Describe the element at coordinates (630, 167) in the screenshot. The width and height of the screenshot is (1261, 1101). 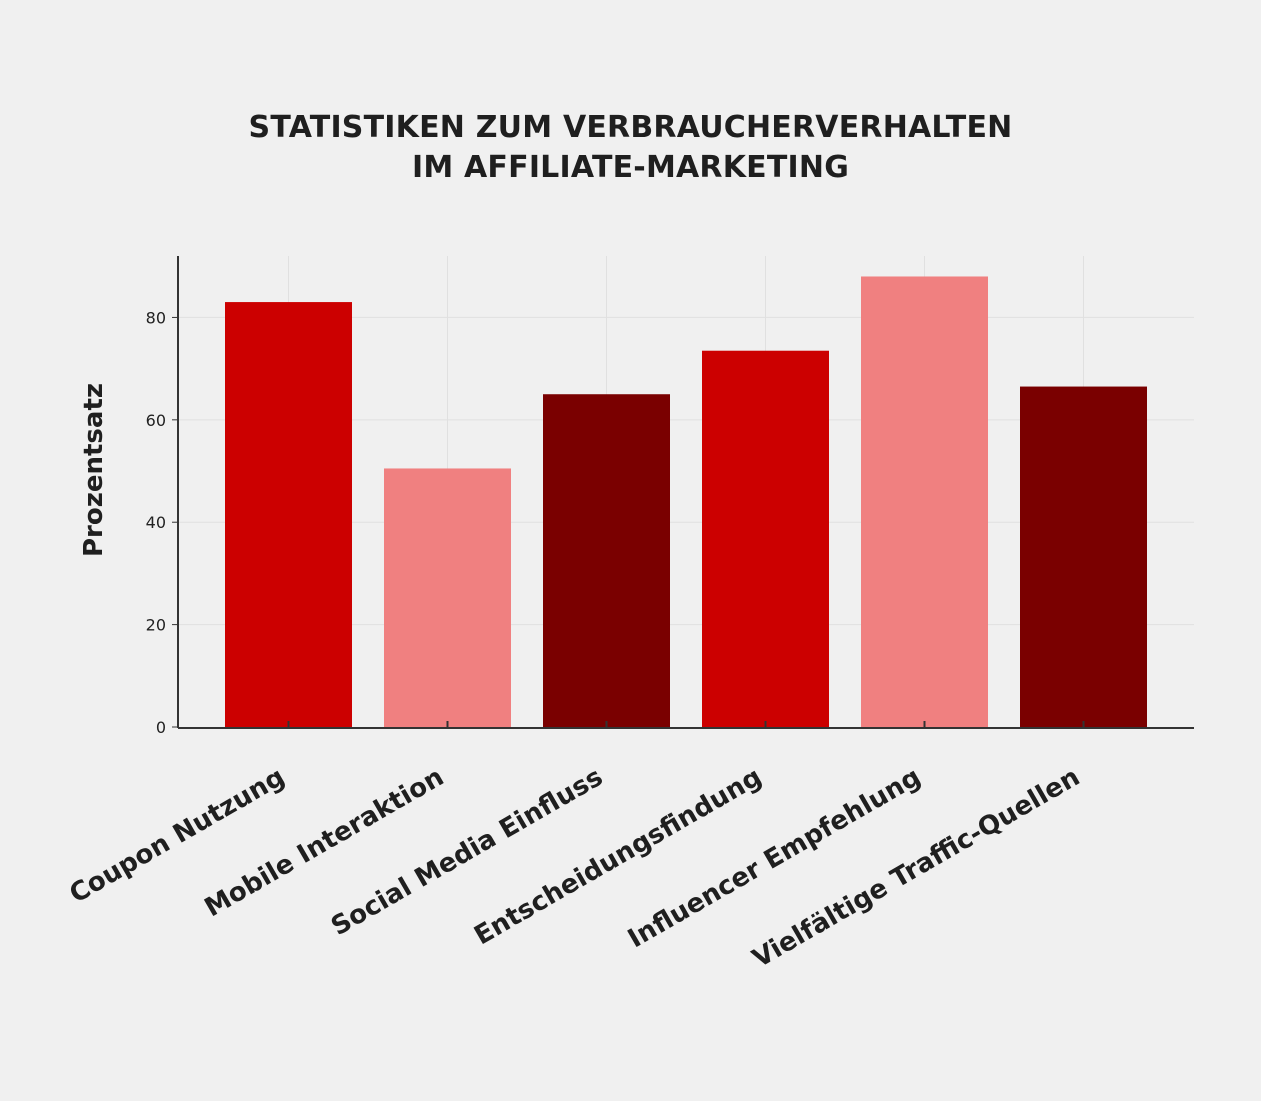
I see `chart-title-line-2: IM AFFILIATE-MARKETING` at that location.